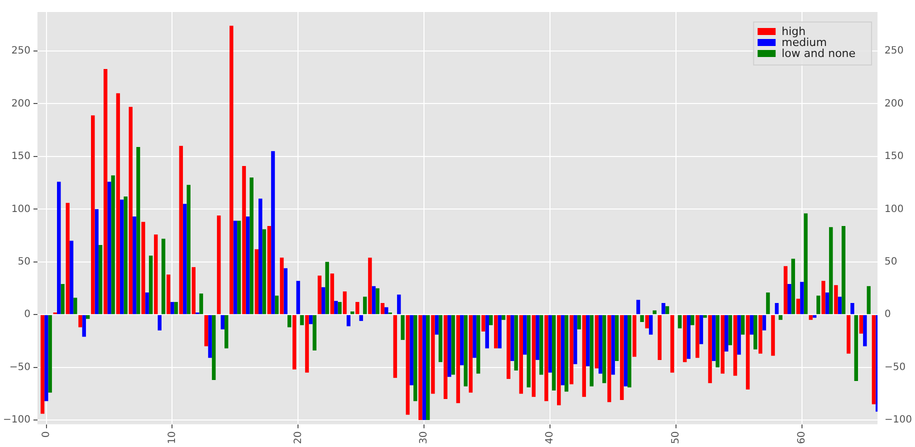  What do you see at coordinates (24, 262) in the screenshot?
I see `y-tick-label: 50` at bounding box center [24, 262].